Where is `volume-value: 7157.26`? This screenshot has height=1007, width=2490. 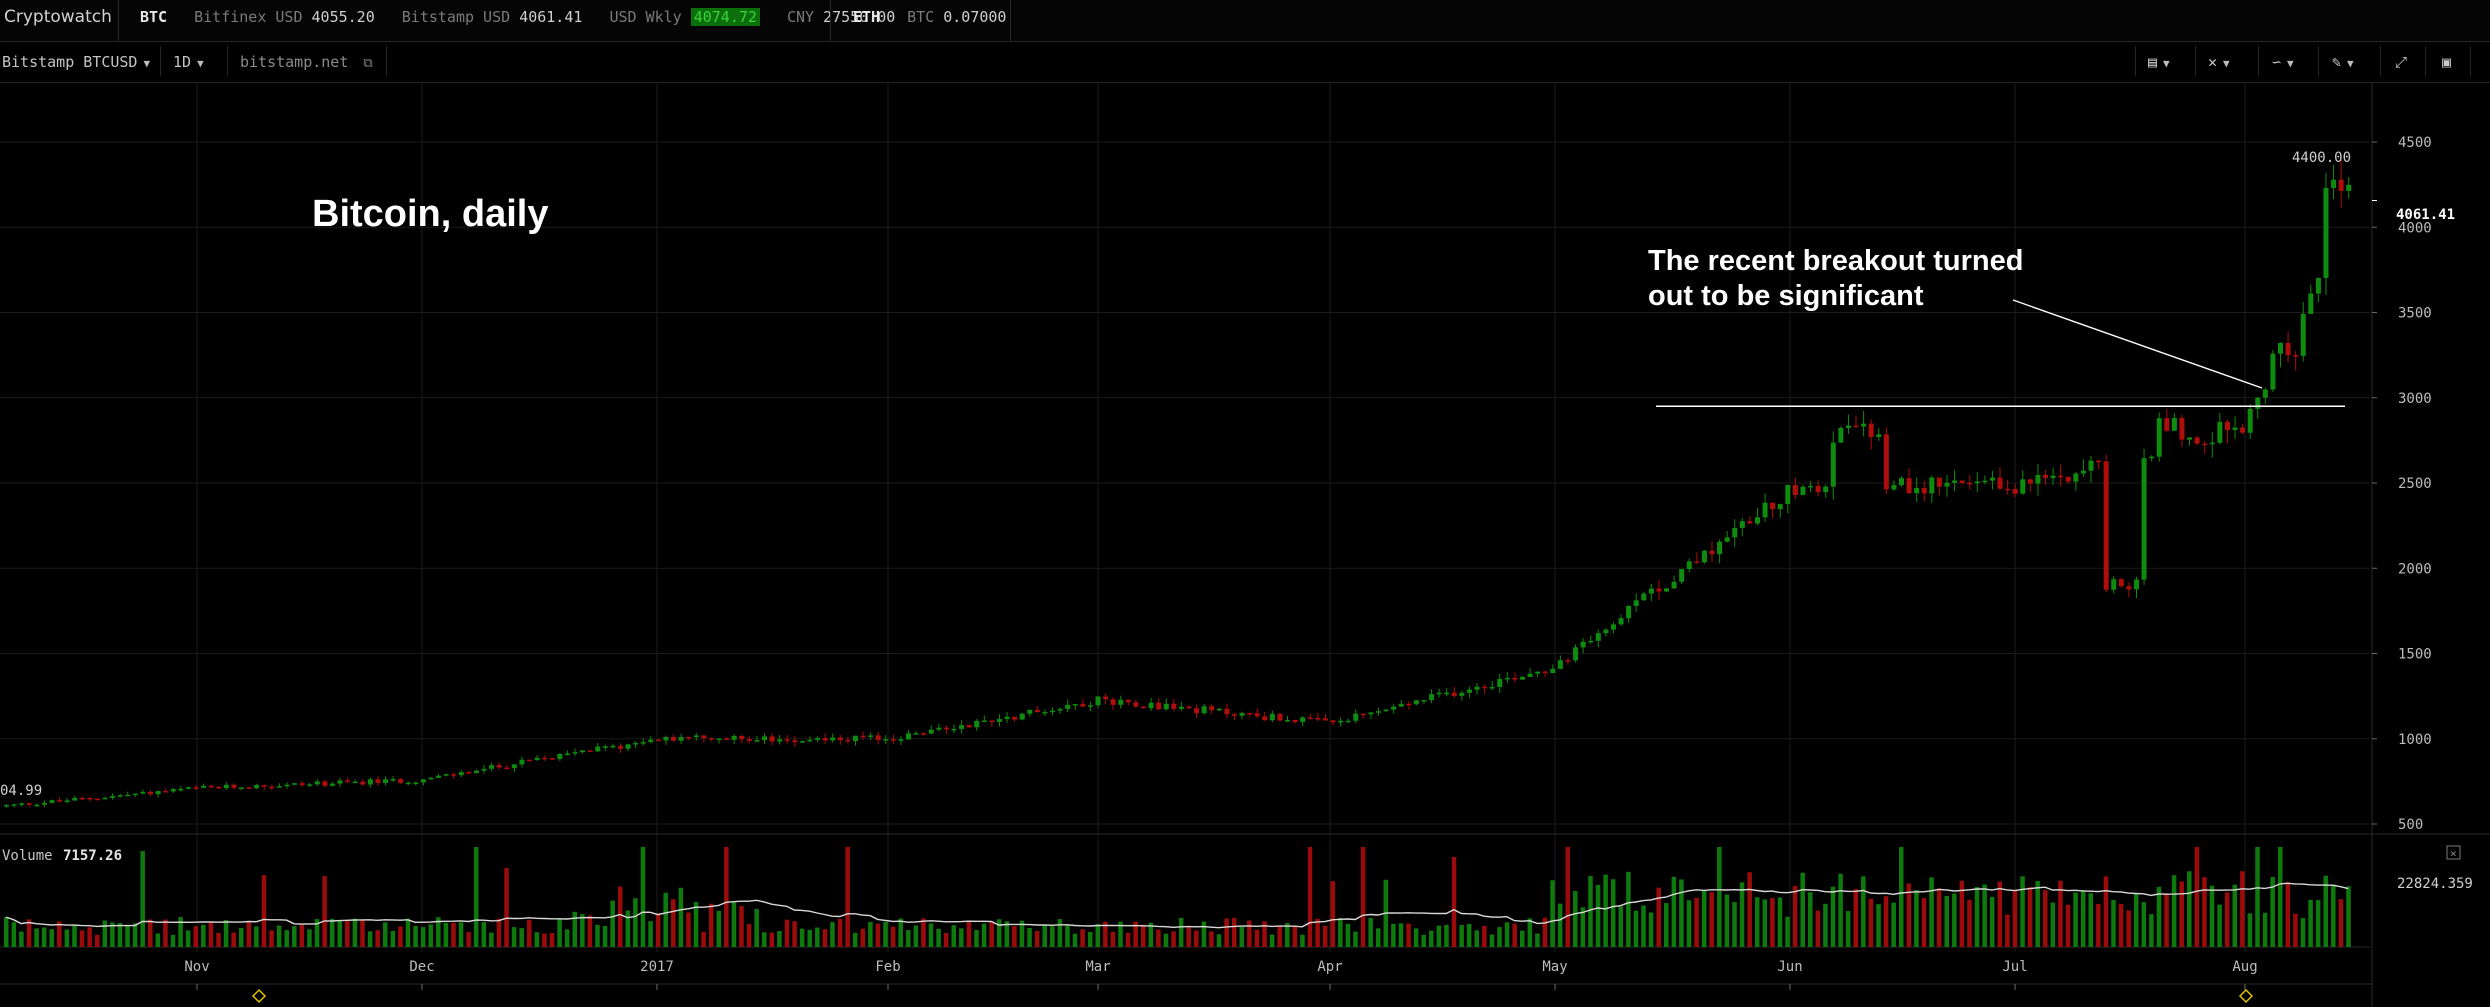 volume-value: 7157.26 is located at coordinates (92, 856).